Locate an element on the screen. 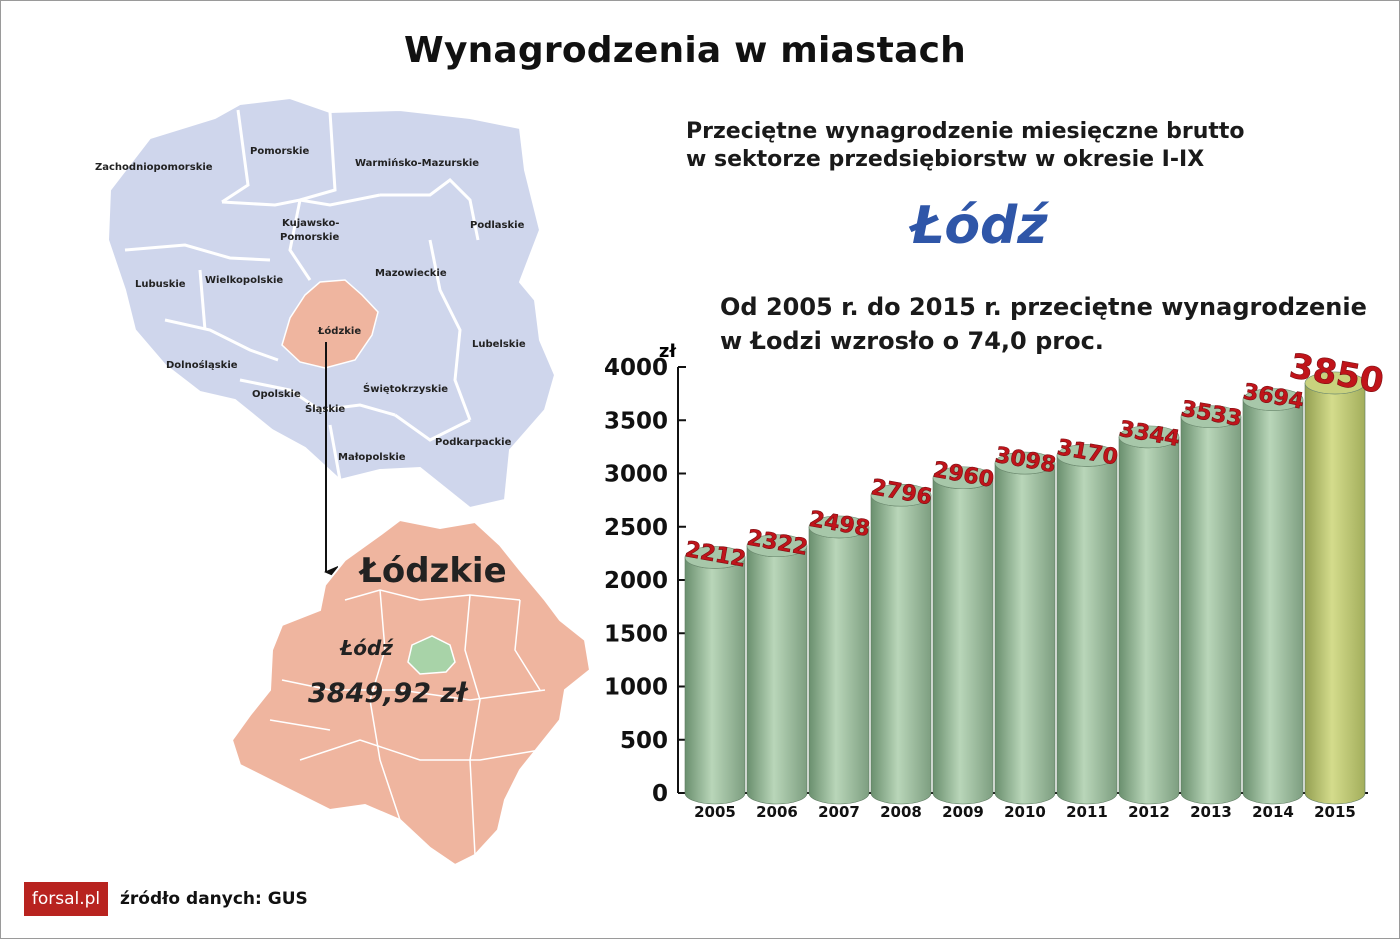 This screenshot has height=939, width=1400. region-label: Lubuskie is located at coordinates (160, 284).